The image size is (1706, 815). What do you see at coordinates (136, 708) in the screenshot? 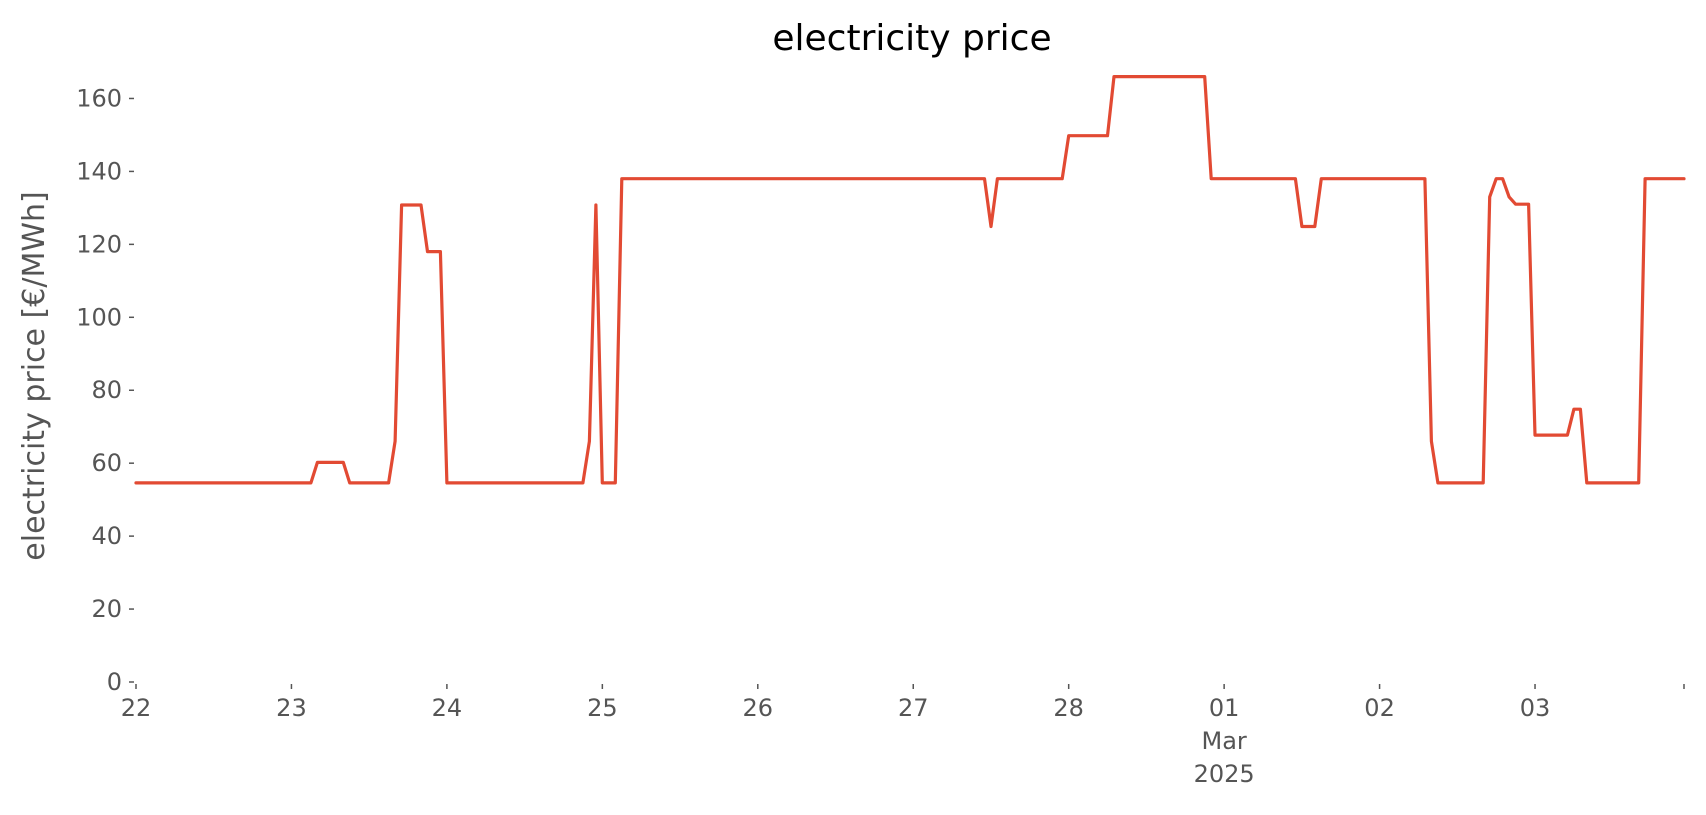
I see `x-tick-label: 22` at bounding box center [136, 708].